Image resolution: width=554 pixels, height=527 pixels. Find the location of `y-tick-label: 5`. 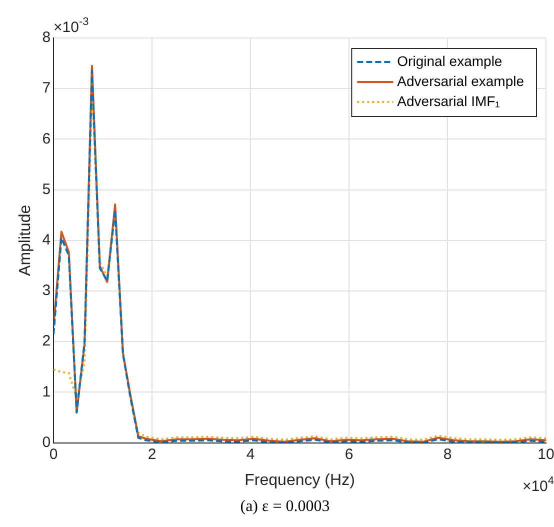

y-tick-label: 5 is located at coordinates (46, 189).